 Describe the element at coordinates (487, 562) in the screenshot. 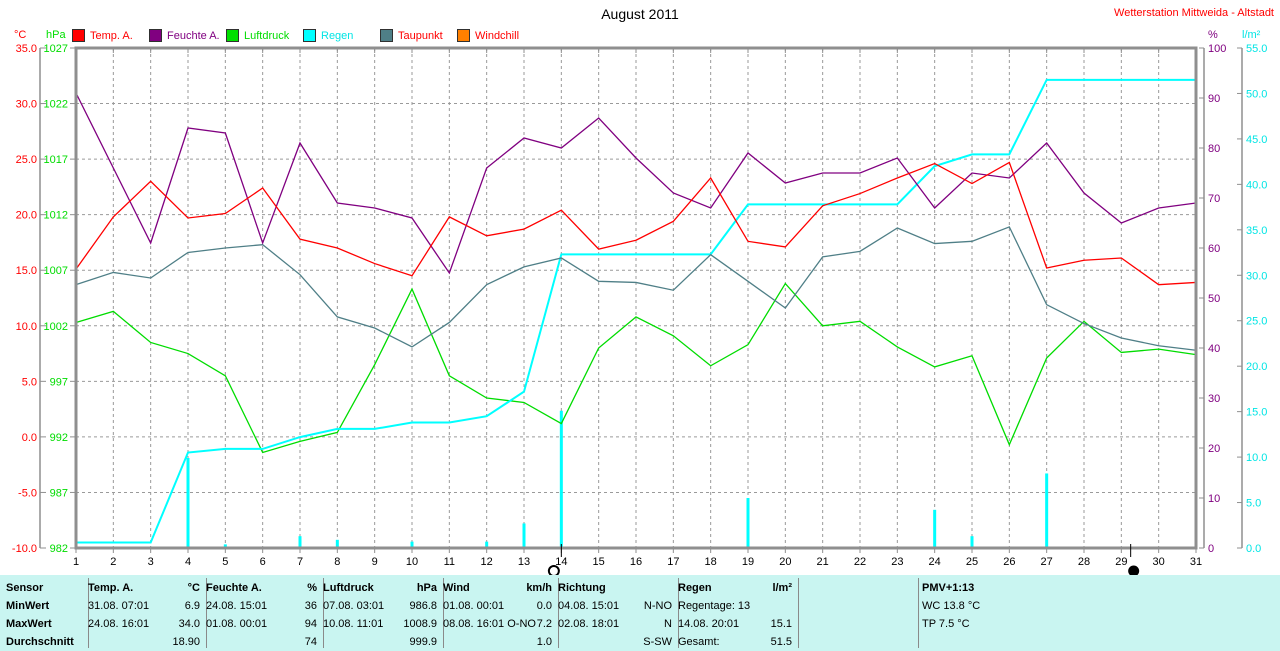

I see `x-axis-day-label: 12` at that location.